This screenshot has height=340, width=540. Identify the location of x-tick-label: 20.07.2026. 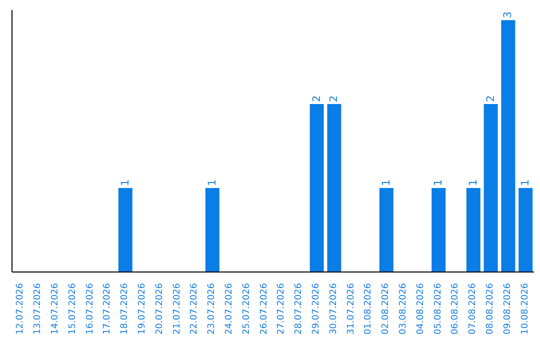
(159, 308).